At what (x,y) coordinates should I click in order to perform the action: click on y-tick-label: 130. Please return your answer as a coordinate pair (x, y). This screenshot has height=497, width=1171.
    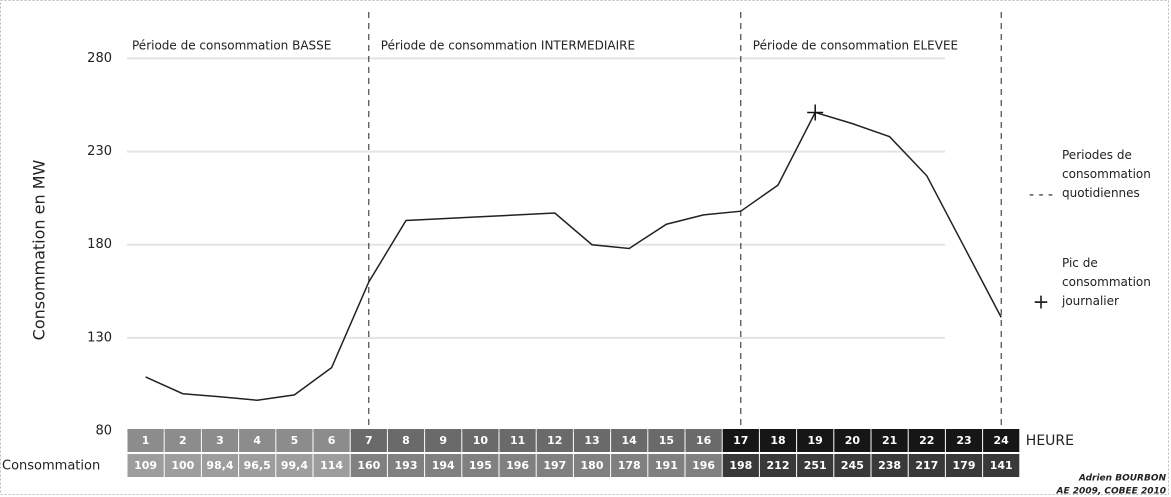
    Looking at the image, I should click on (99, 337).